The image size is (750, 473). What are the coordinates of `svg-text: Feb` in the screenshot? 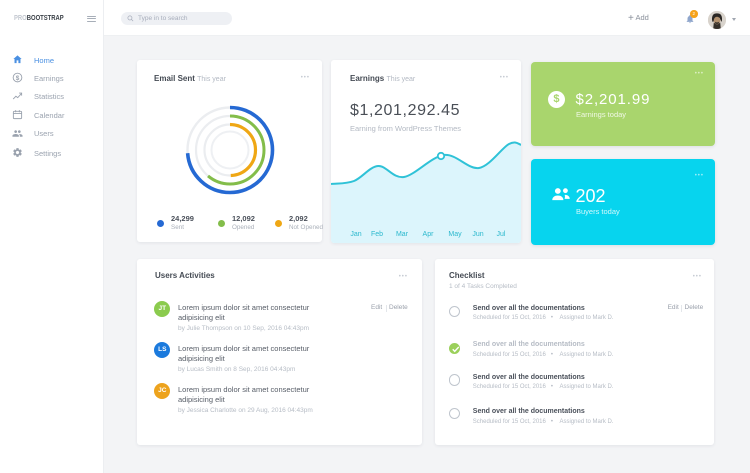 It's located at (377, 234).